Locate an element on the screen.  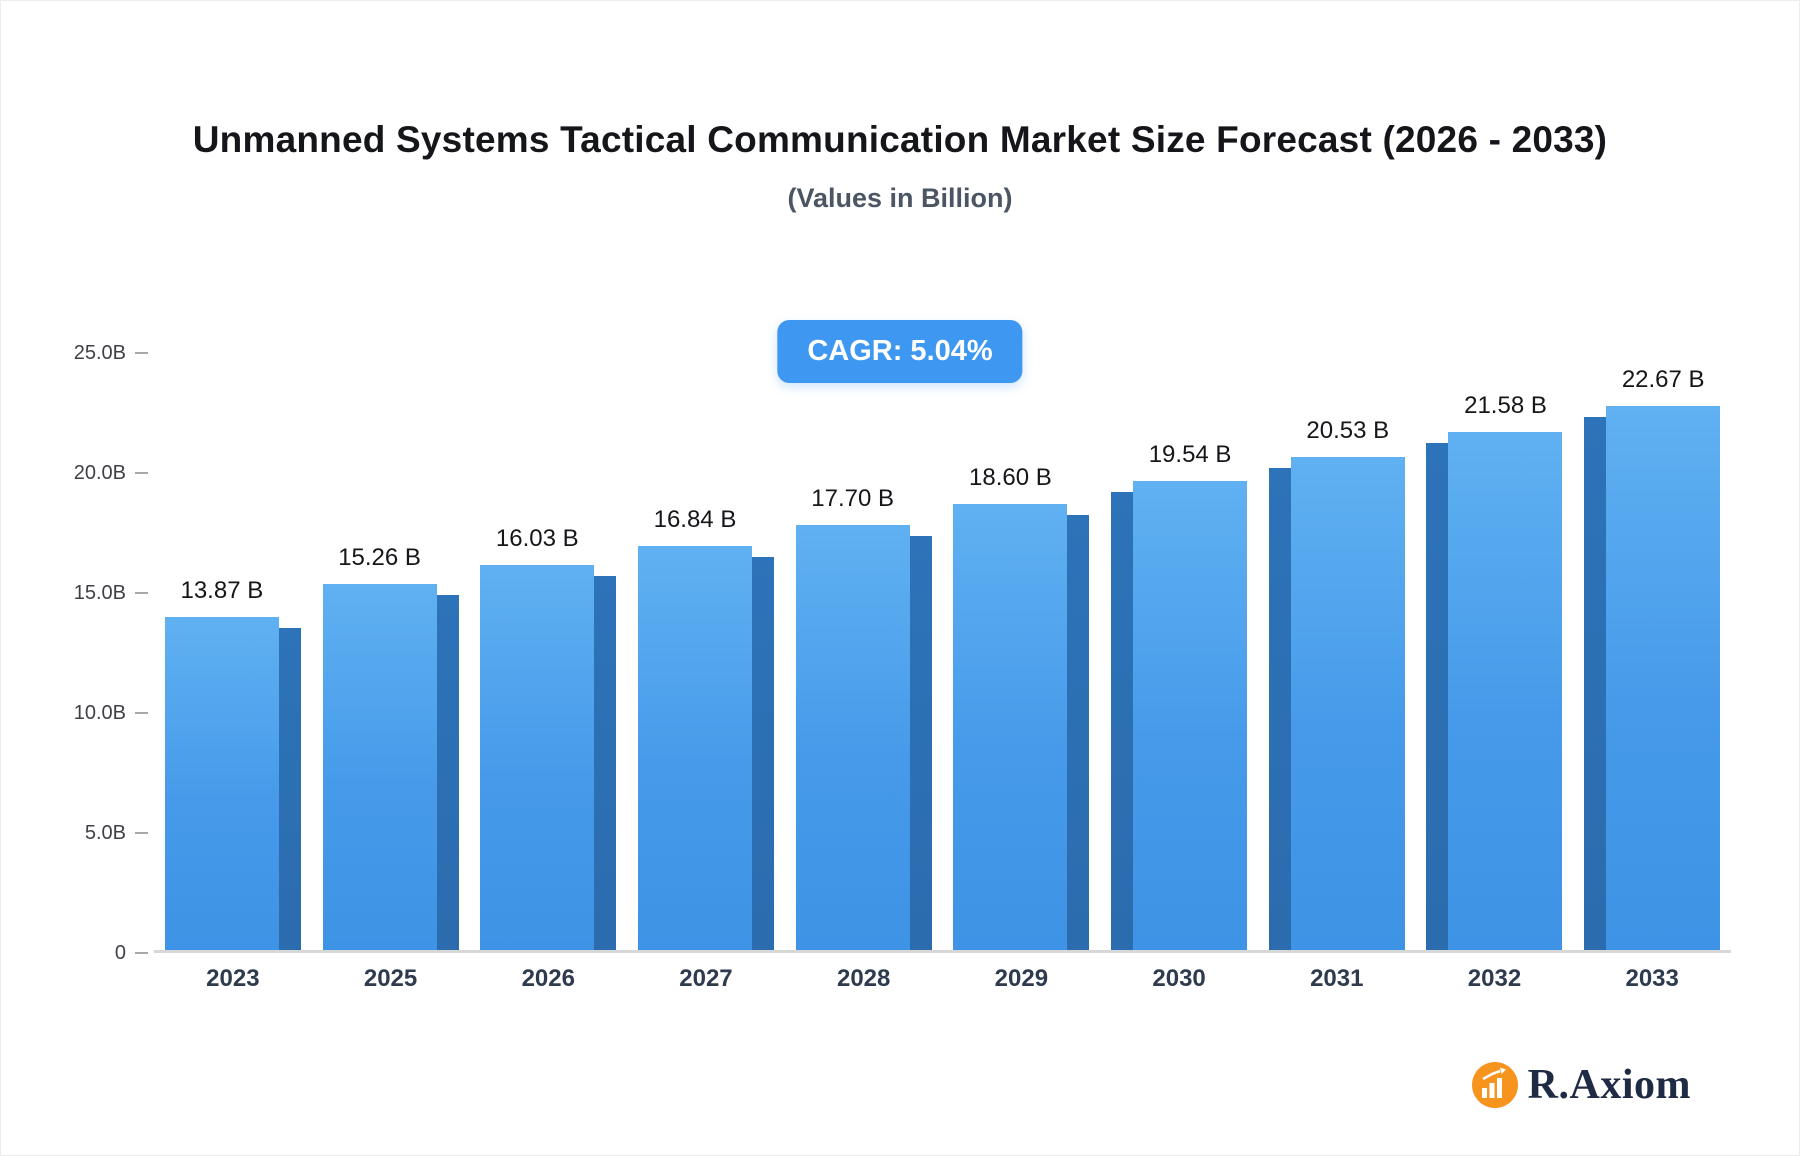
x-axis-label: 2028 is located at coordinates (863, 978).